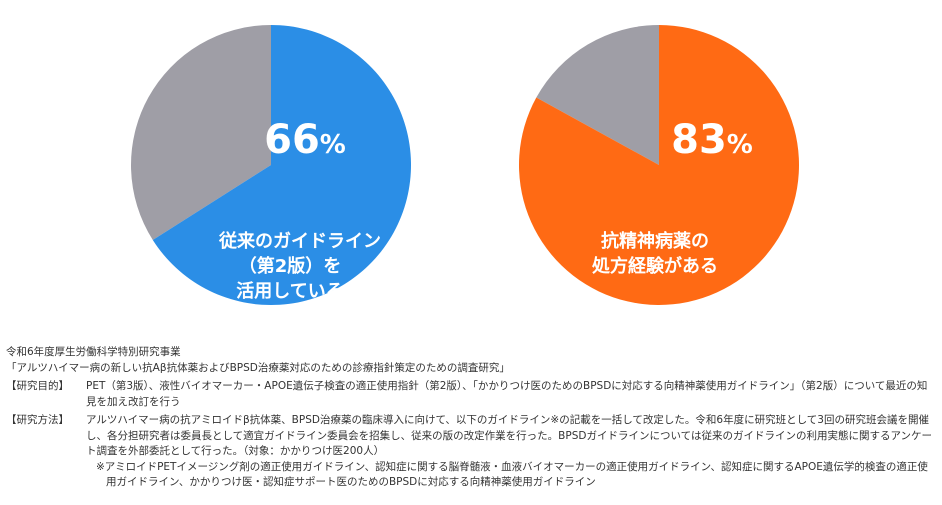 This screenshot has height=505, width=942. What do you see at coordinates (655, 266) in the screenshot?
I see `caption-line: 処方経験がある` at bounding box center [655, 266].